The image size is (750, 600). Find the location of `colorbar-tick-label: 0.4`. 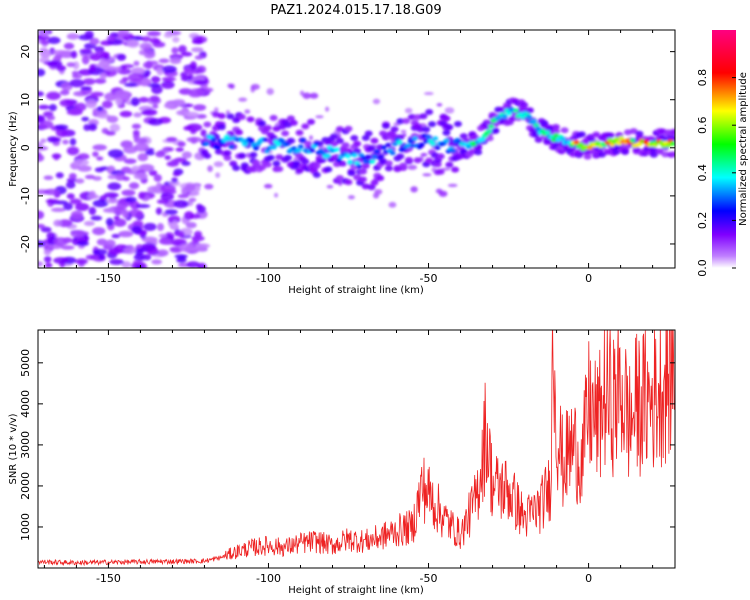

colorbar-tick-label: 0.4 is located at coordinates (702, 173).